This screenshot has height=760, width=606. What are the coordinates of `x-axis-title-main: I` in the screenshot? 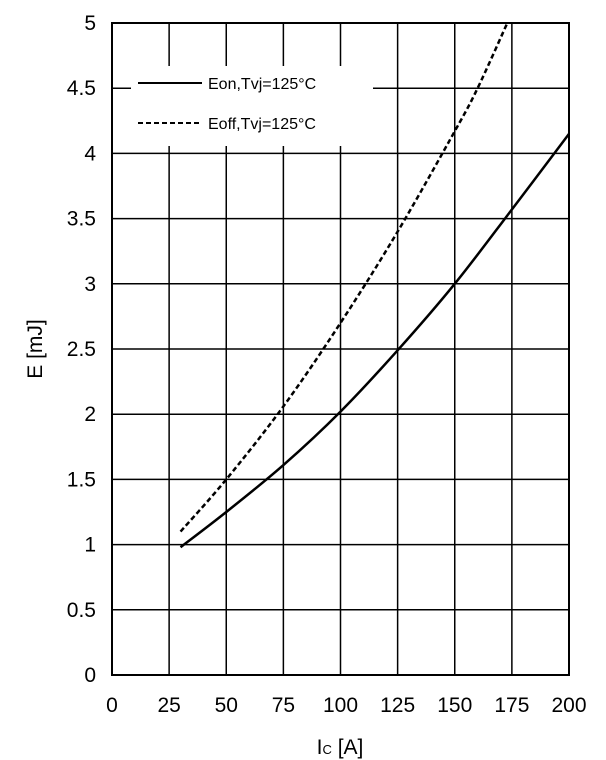 It's located at (320, 747).